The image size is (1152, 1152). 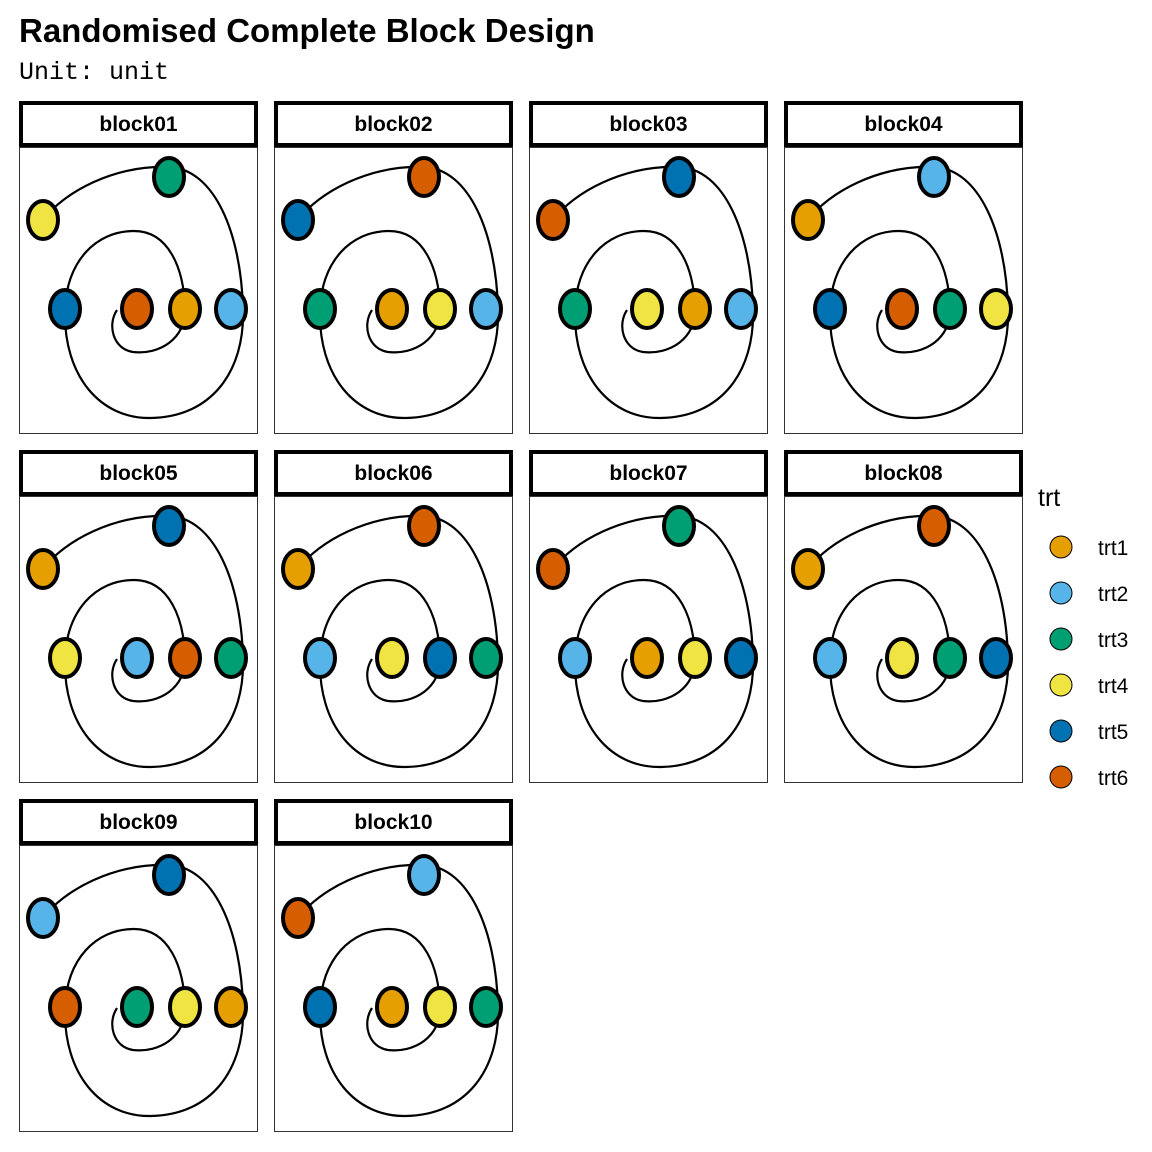 What do you see at coordinates (1061, 777) in the screenshot?
I see `legend-key-trt6` at bounding box center [1061, 777].